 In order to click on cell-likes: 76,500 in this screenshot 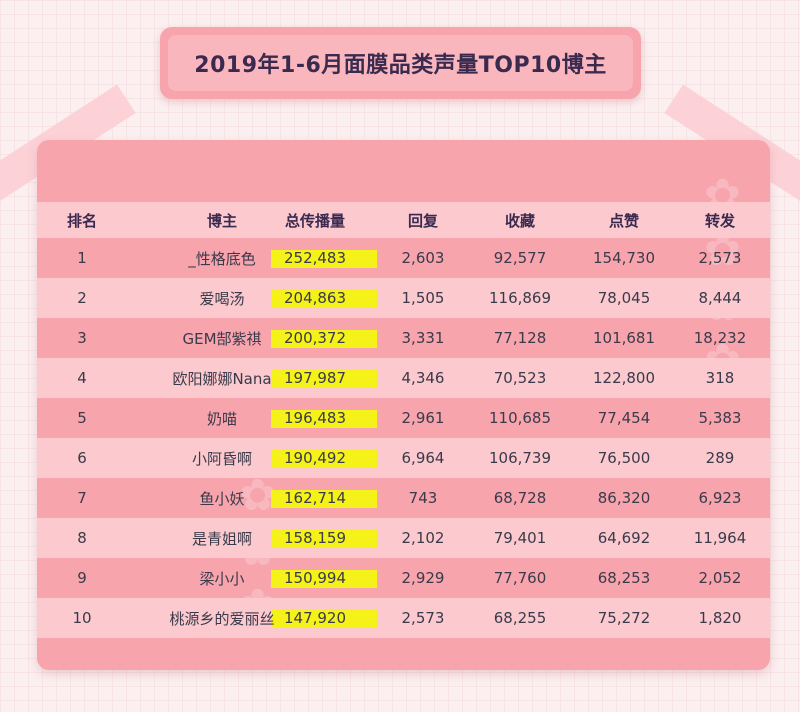, I will do `click(624, 458)`.